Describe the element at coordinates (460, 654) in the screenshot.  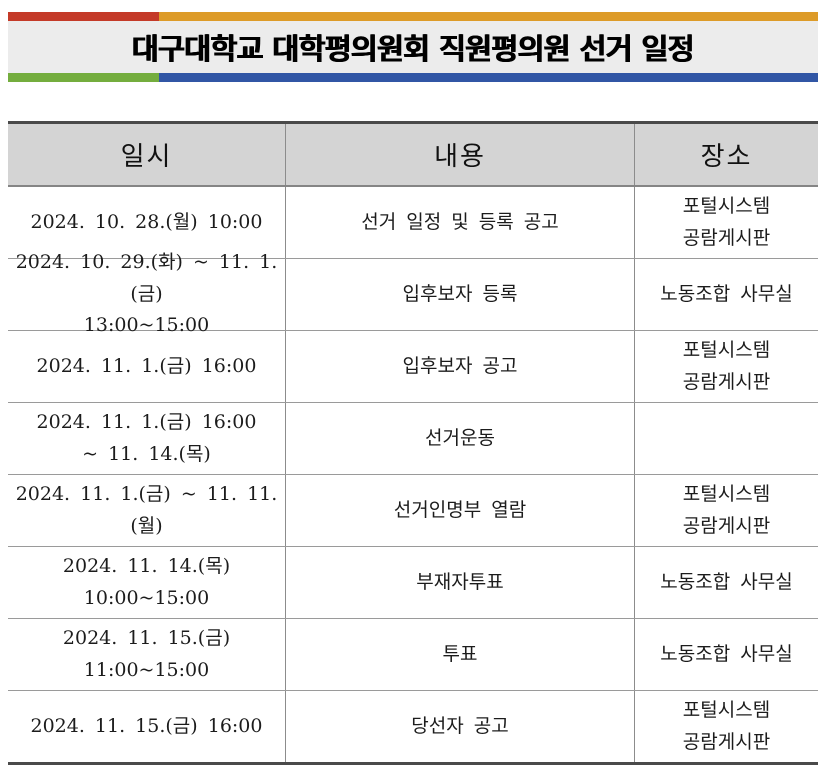
I see `cell-content: 투표` at that location.